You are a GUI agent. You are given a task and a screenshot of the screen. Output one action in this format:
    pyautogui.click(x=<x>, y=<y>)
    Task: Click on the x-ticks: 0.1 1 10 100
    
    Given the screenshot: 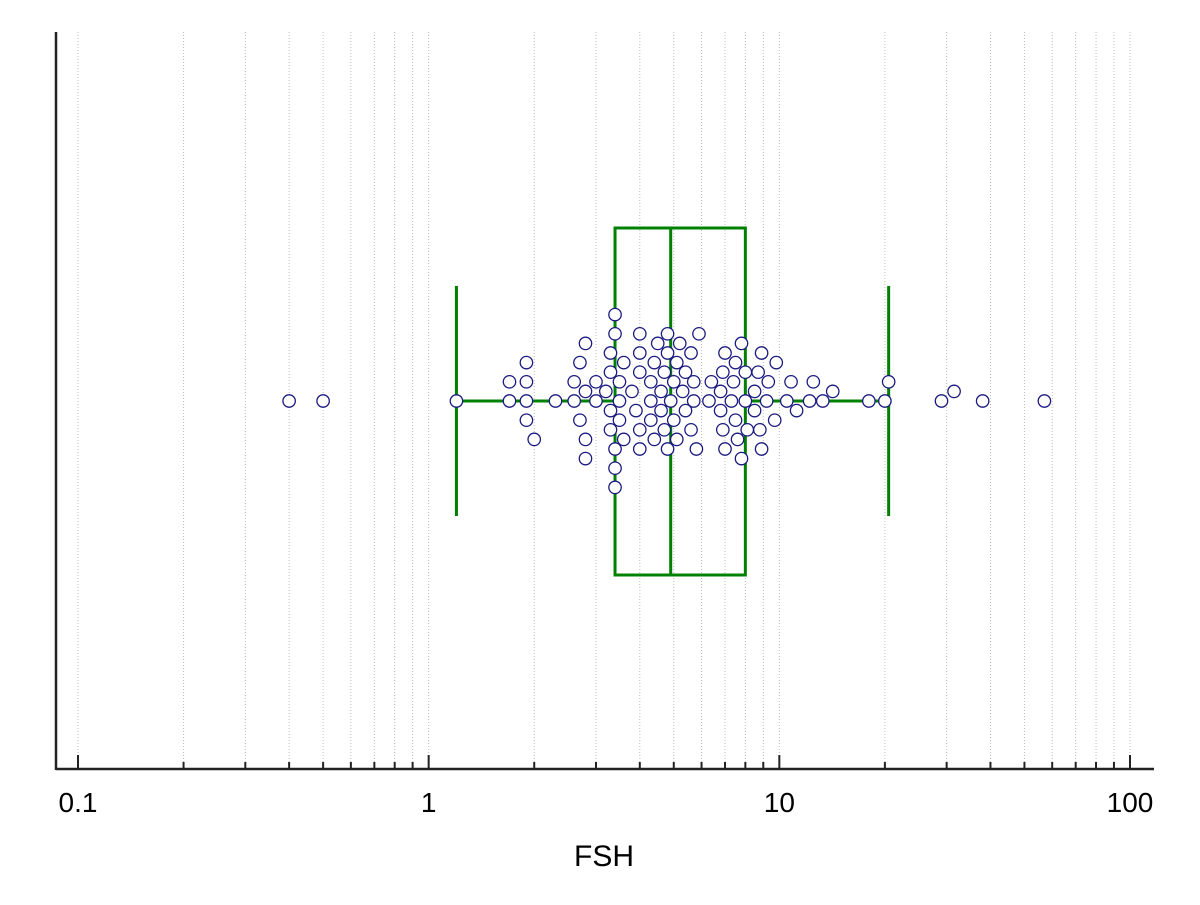 What is the action you would take?
    pyautogui.click(x=606, y=786)
    